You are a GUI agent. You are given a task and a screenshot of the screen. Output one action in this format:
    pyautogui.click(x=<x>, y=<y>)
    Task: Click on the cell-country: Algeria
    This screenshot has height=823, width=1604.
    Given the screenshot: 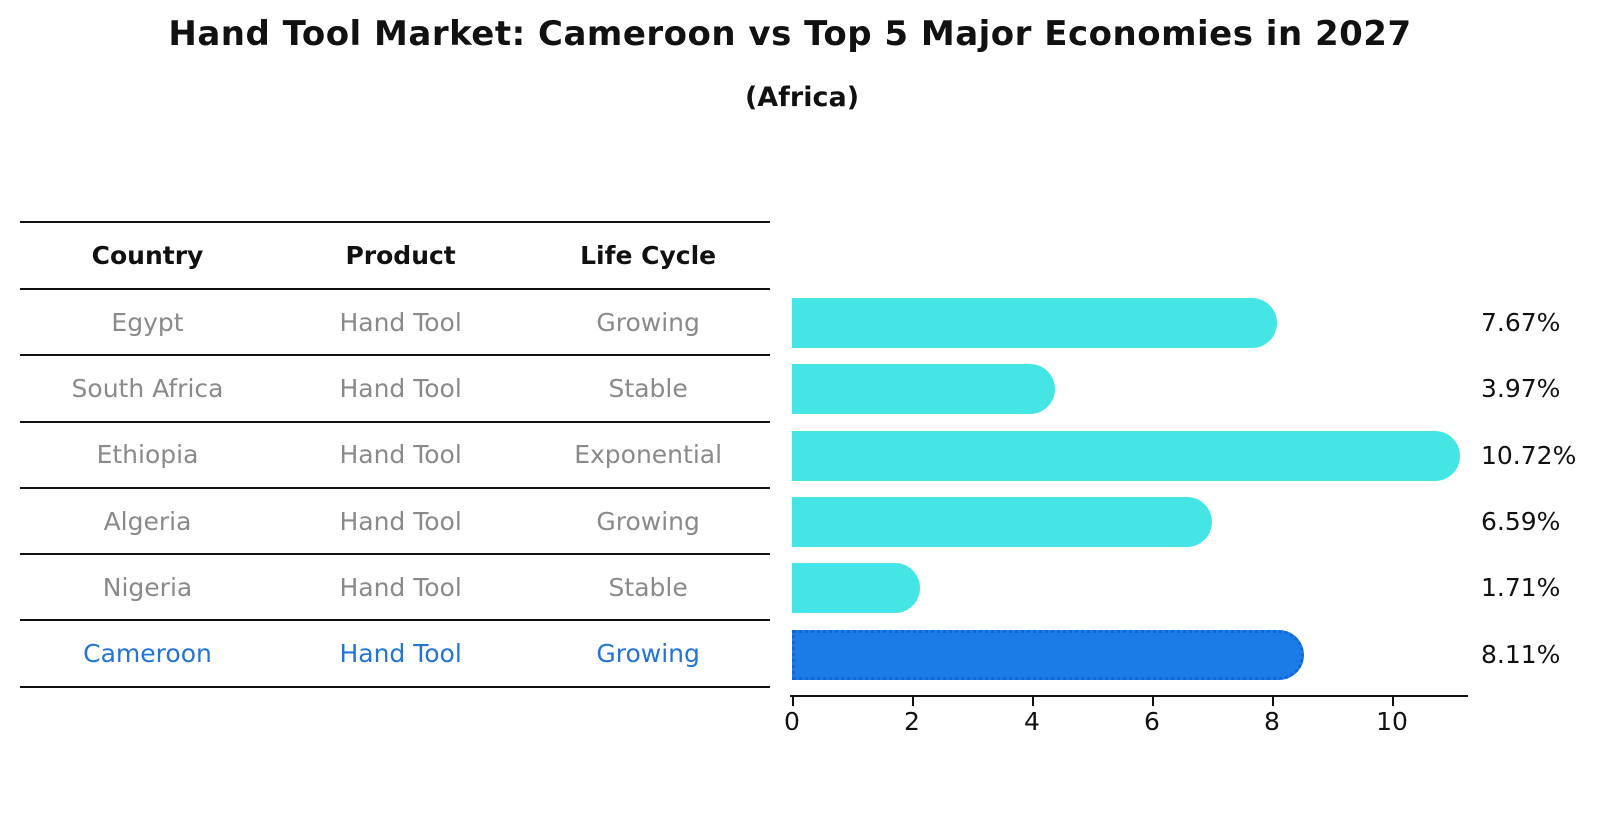 What is the action you would take?
    pyautogui.click(x=147, y=521)
    